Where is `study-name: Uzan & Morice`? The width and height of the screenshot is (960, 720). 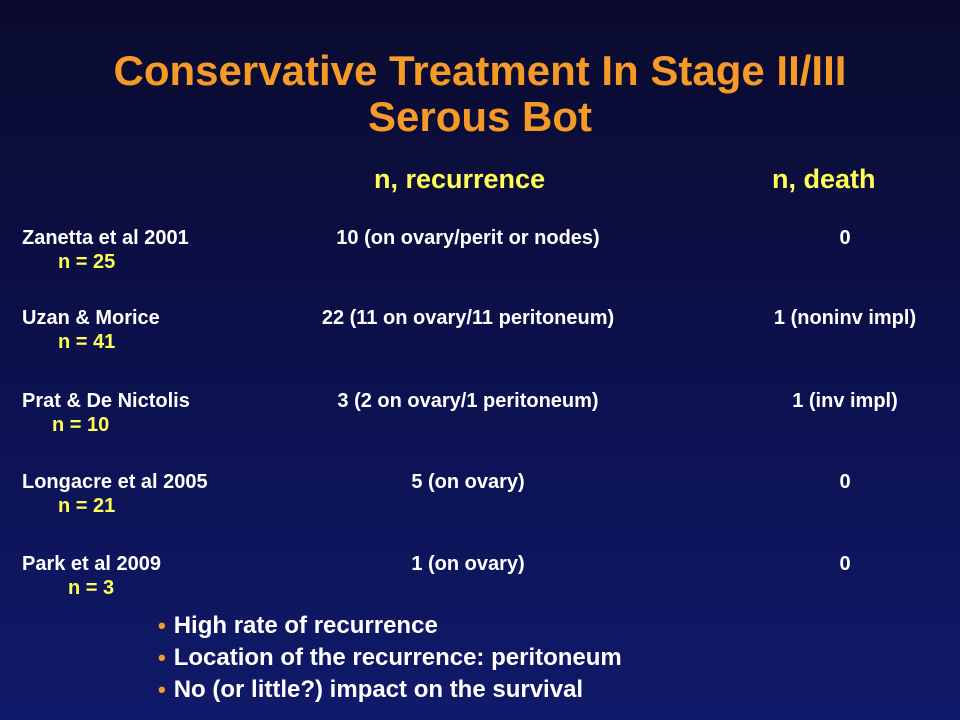 study-name: Uzan & Morice is located at coordinates (91, 318).